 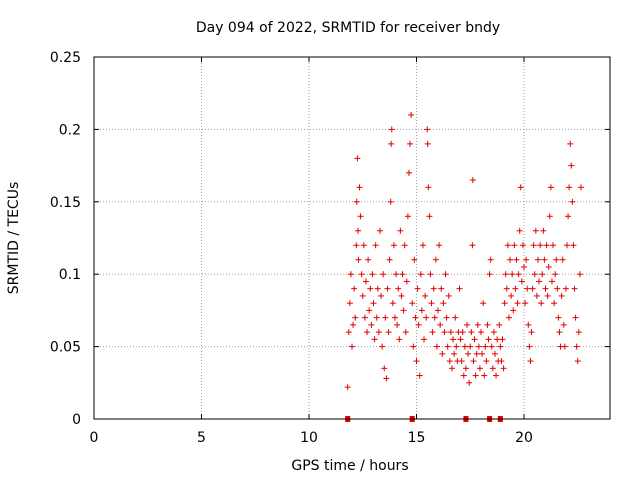 What do you see at coordinates (65, 348) in the screenshot?
I see `y-tick-label: 0.05` at bounding box center [65, 348].